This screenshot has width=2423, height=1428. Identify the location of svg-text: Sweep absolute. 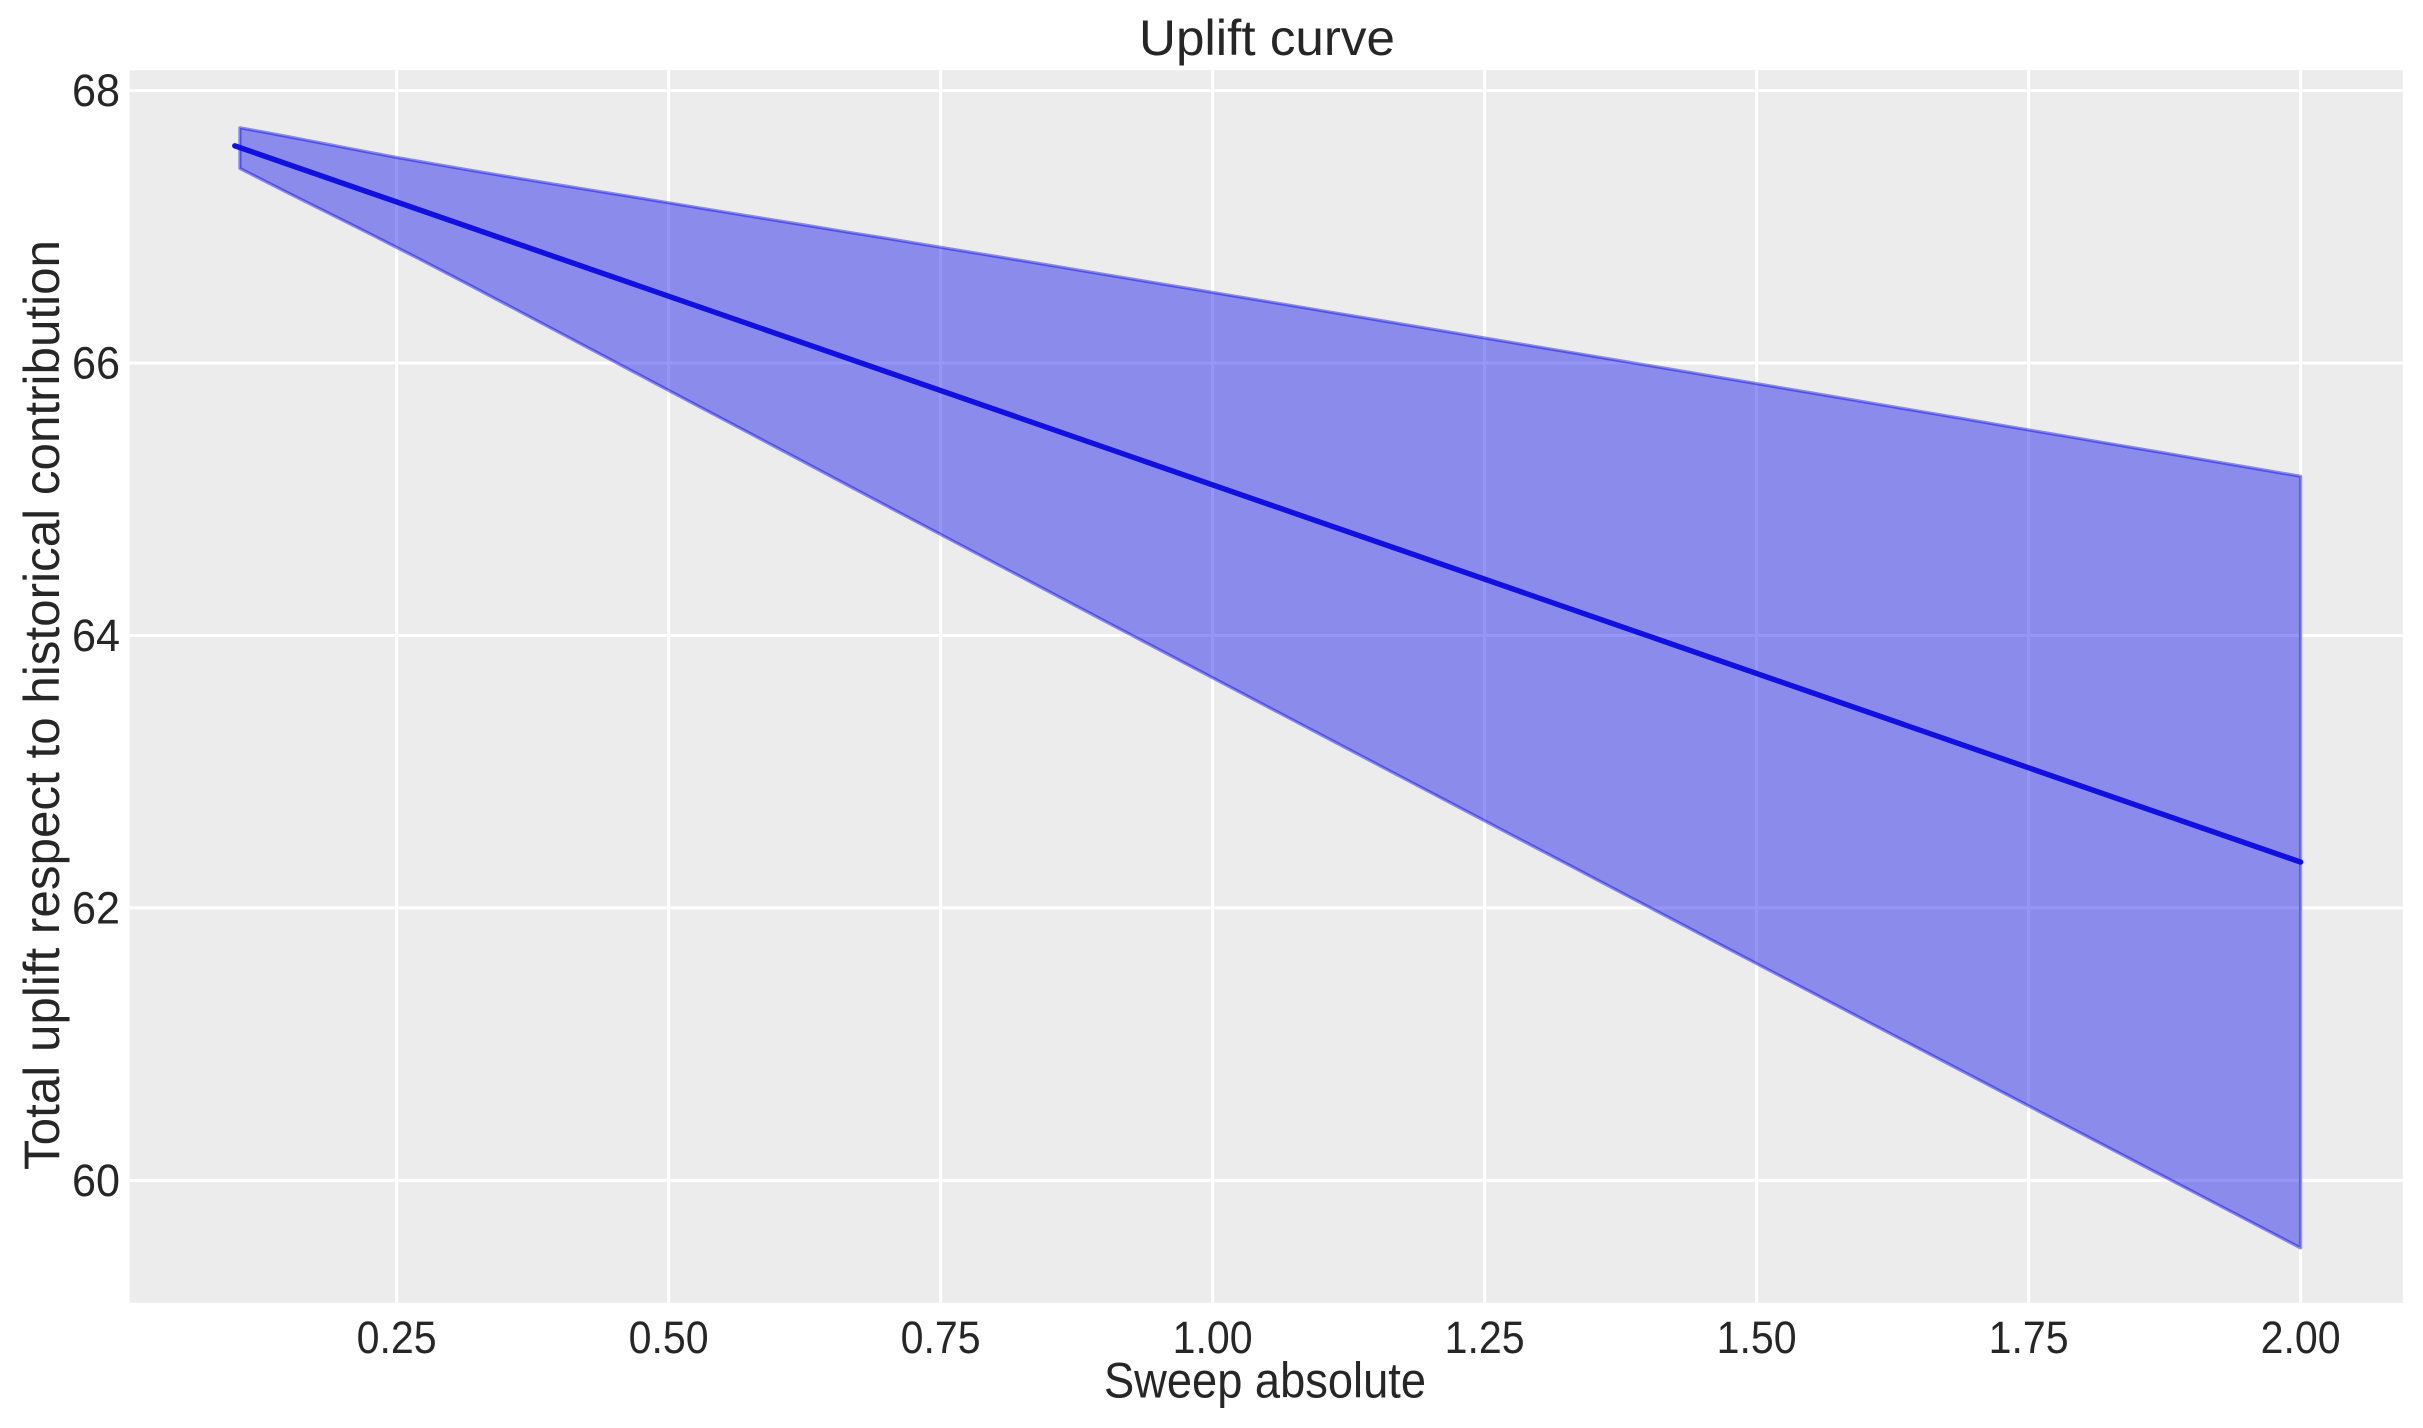
(1265, 1381).